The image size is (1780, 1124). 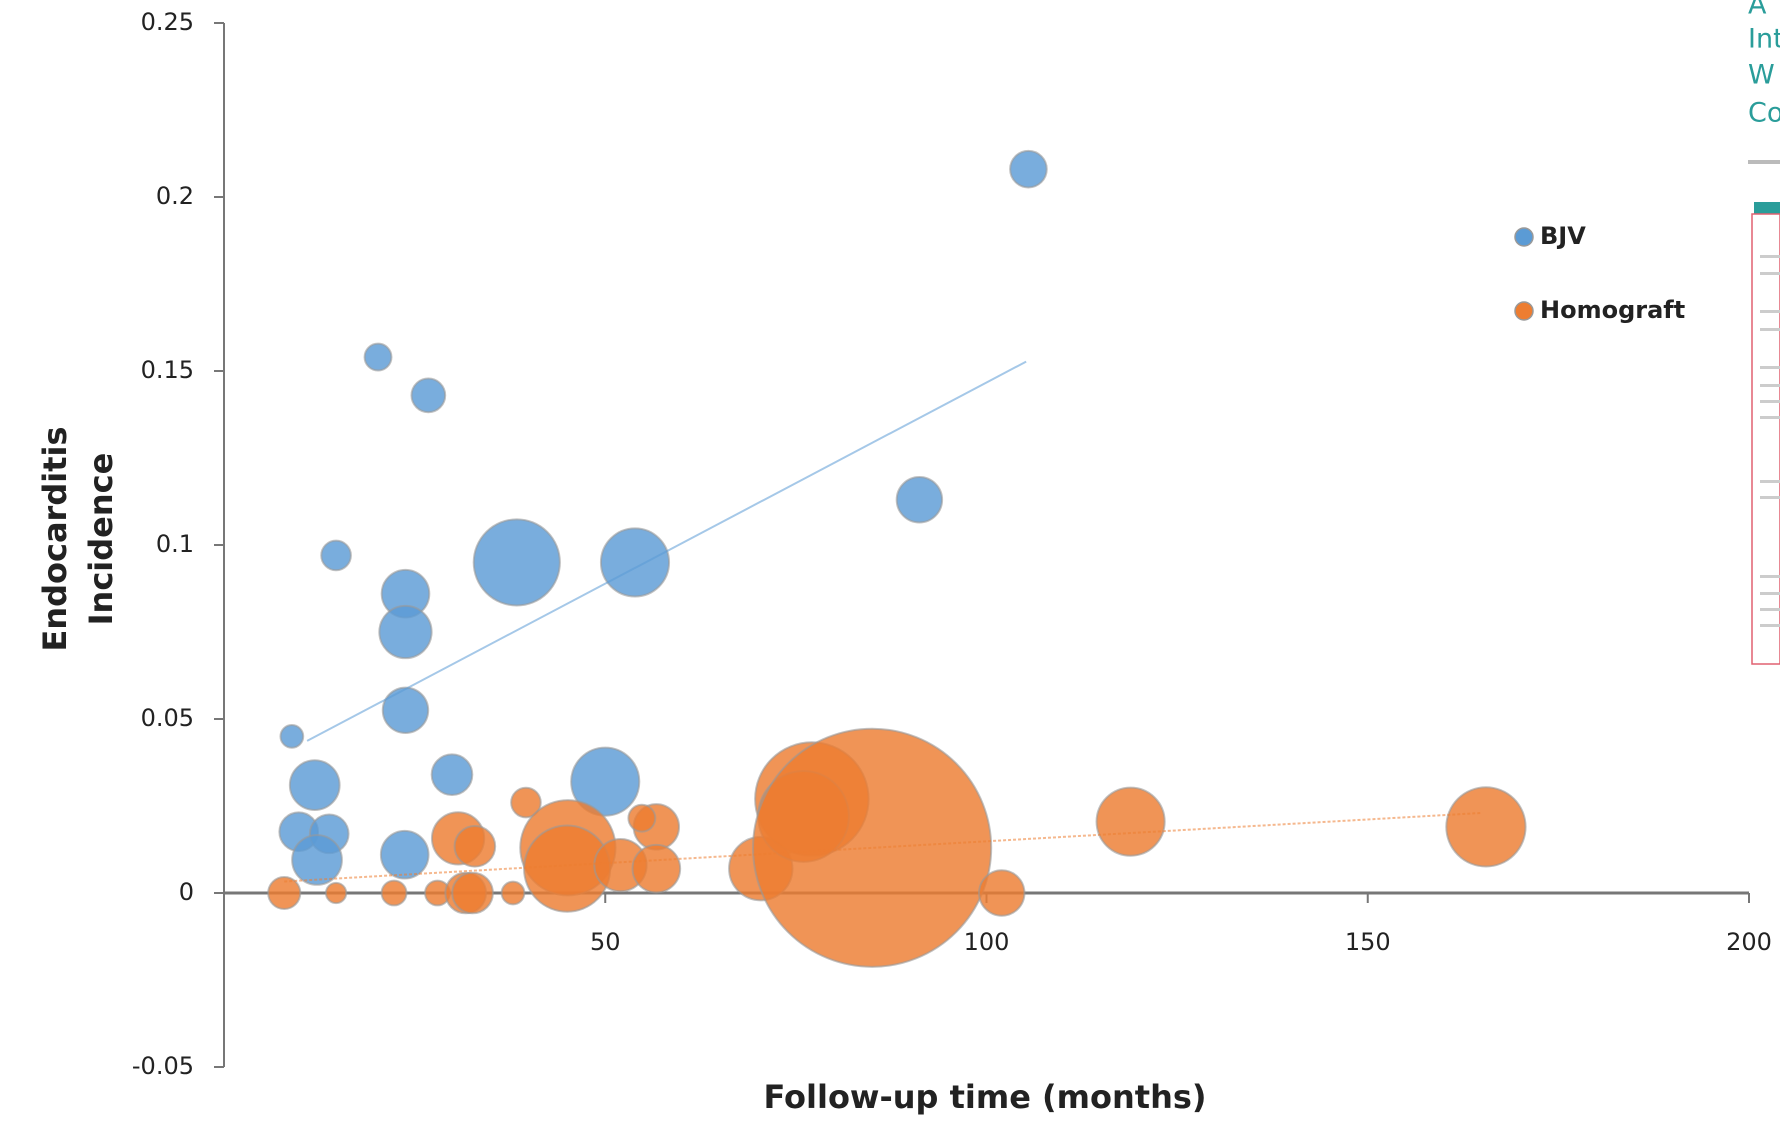 What do you see at coordinates (167, 370) in the screenshot?
I see `y-tick-label: 0.15` at bounding box center [167, 370].